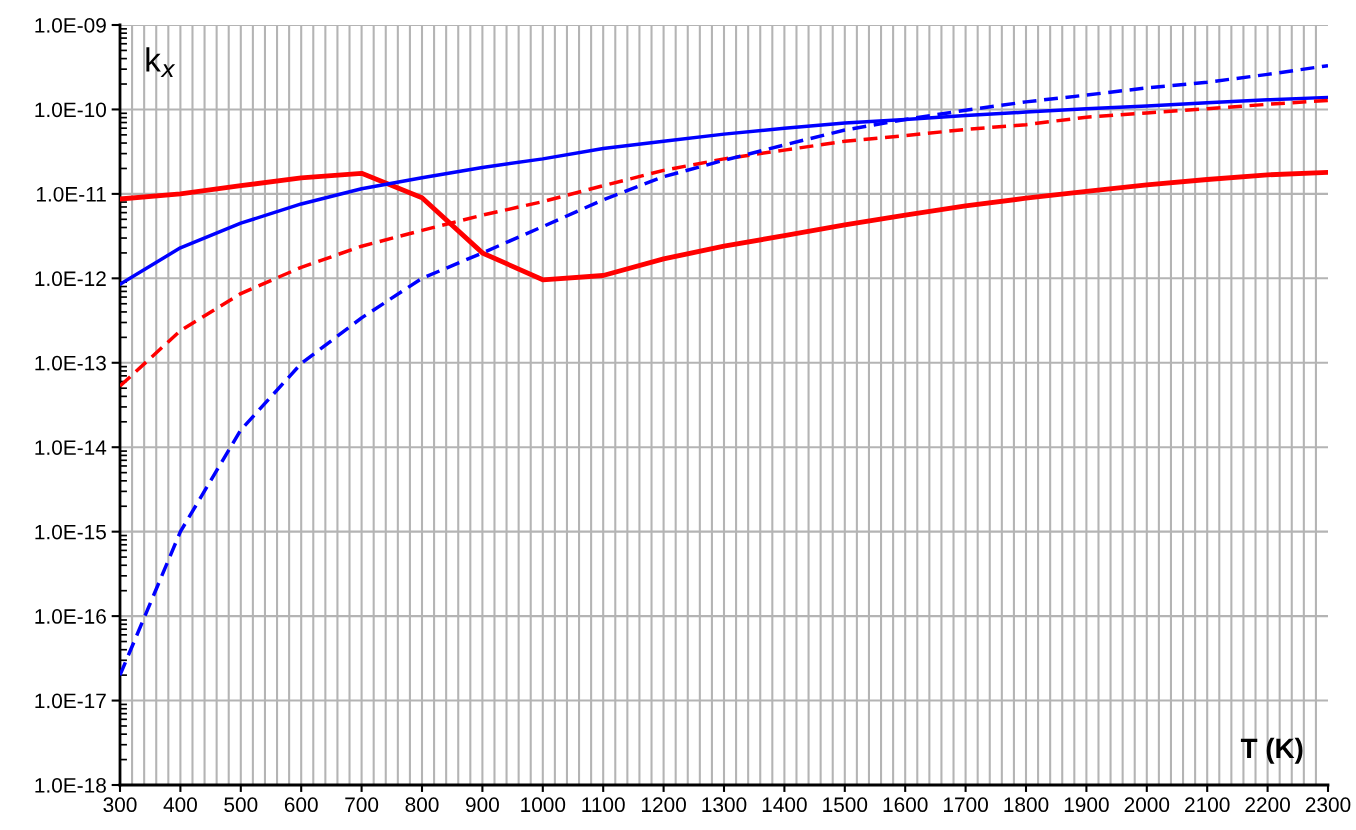  I want to click on y-tick-label: 1.0E-13, so click(70, 363).